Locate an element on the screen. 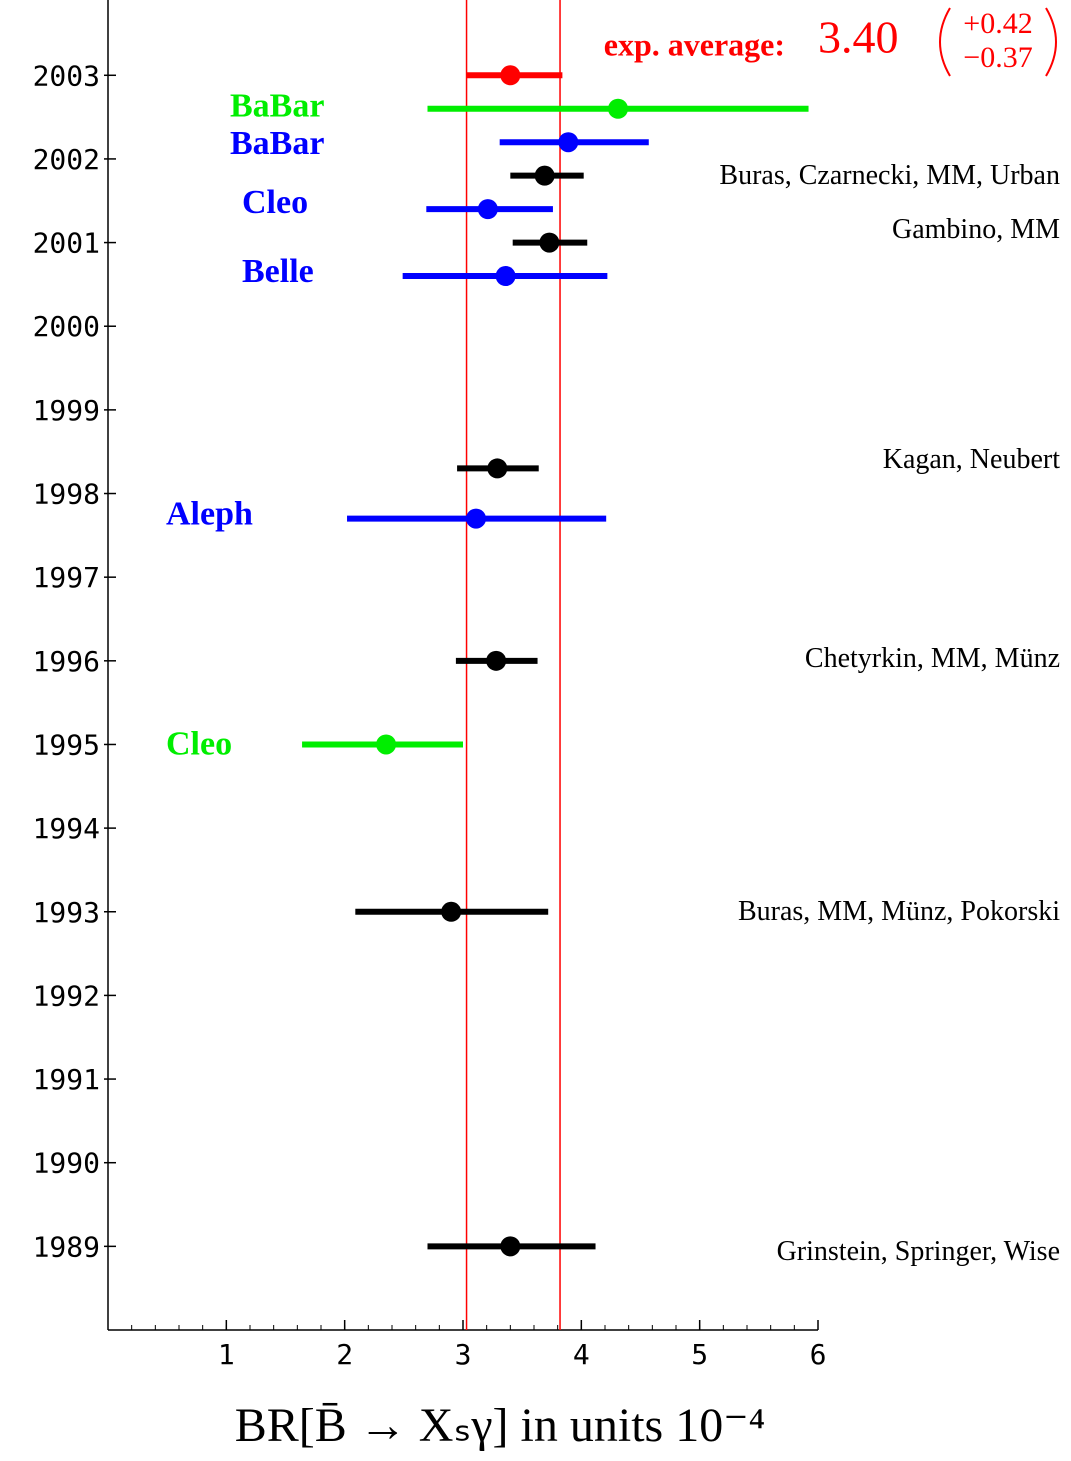 The width and height of the screenshot is (1071, 1461). experiment-label: Aleph is located at coordinates (209, 513).